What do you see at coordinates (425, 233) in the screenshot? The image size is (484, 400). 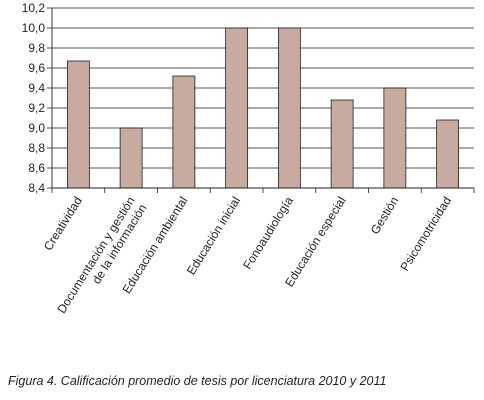 I see `x-category-label: Psicomotricidad` at bounding box center [425, 233].